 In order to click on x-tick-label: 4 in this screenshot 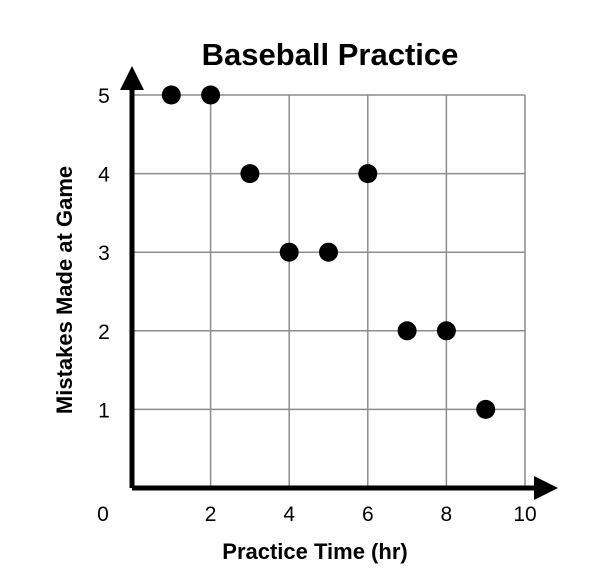, I will do `click(289, 514)`.